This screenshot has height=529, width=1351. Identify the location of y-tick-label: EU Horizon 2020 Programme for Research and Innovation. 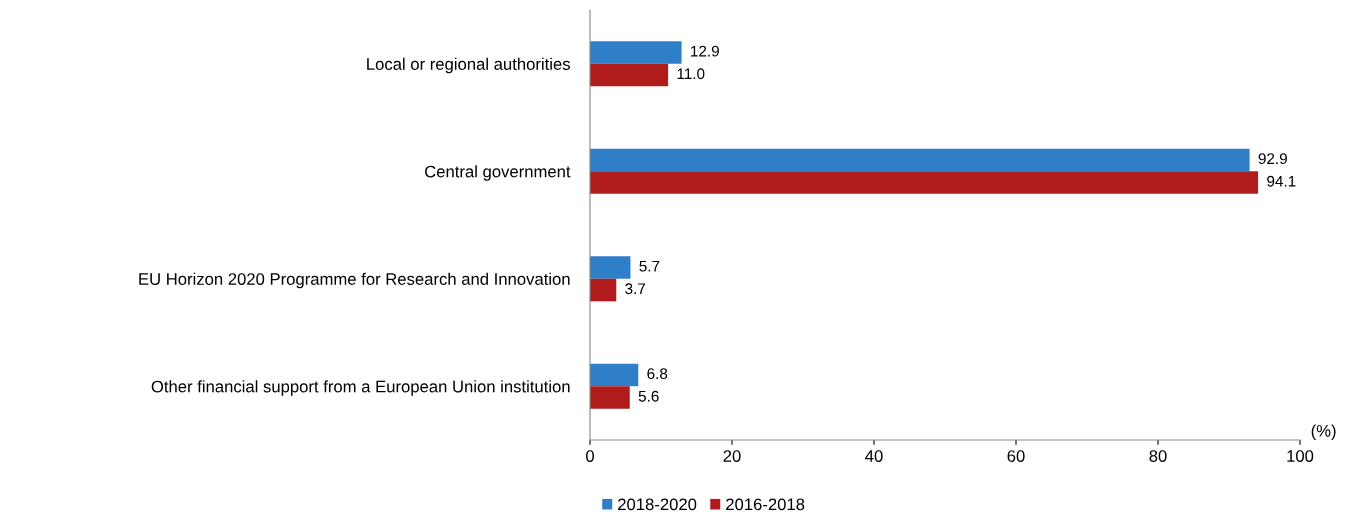
(354, 280).